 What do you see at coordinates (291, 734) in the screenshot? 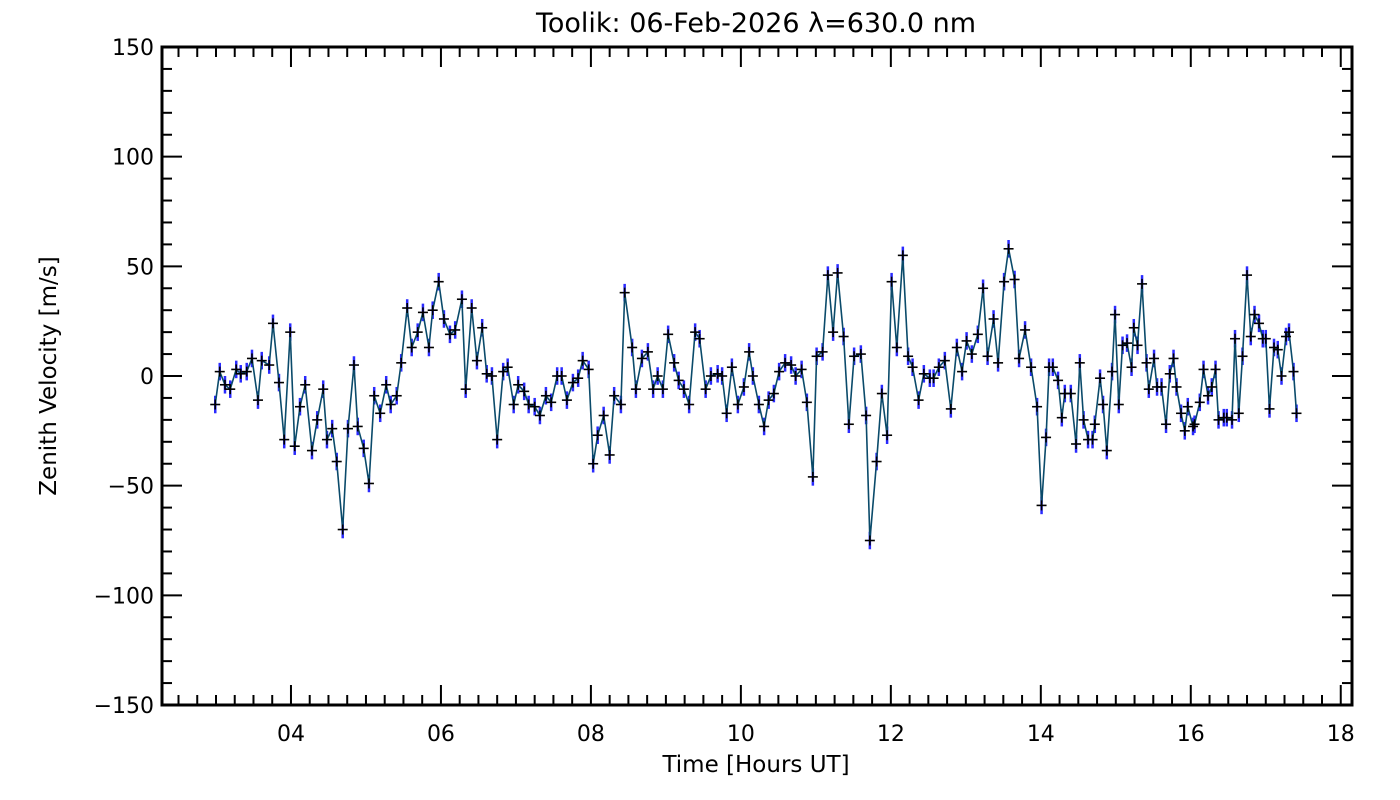
I see `x-tick-label: 04` at bounding box center [291, 734].